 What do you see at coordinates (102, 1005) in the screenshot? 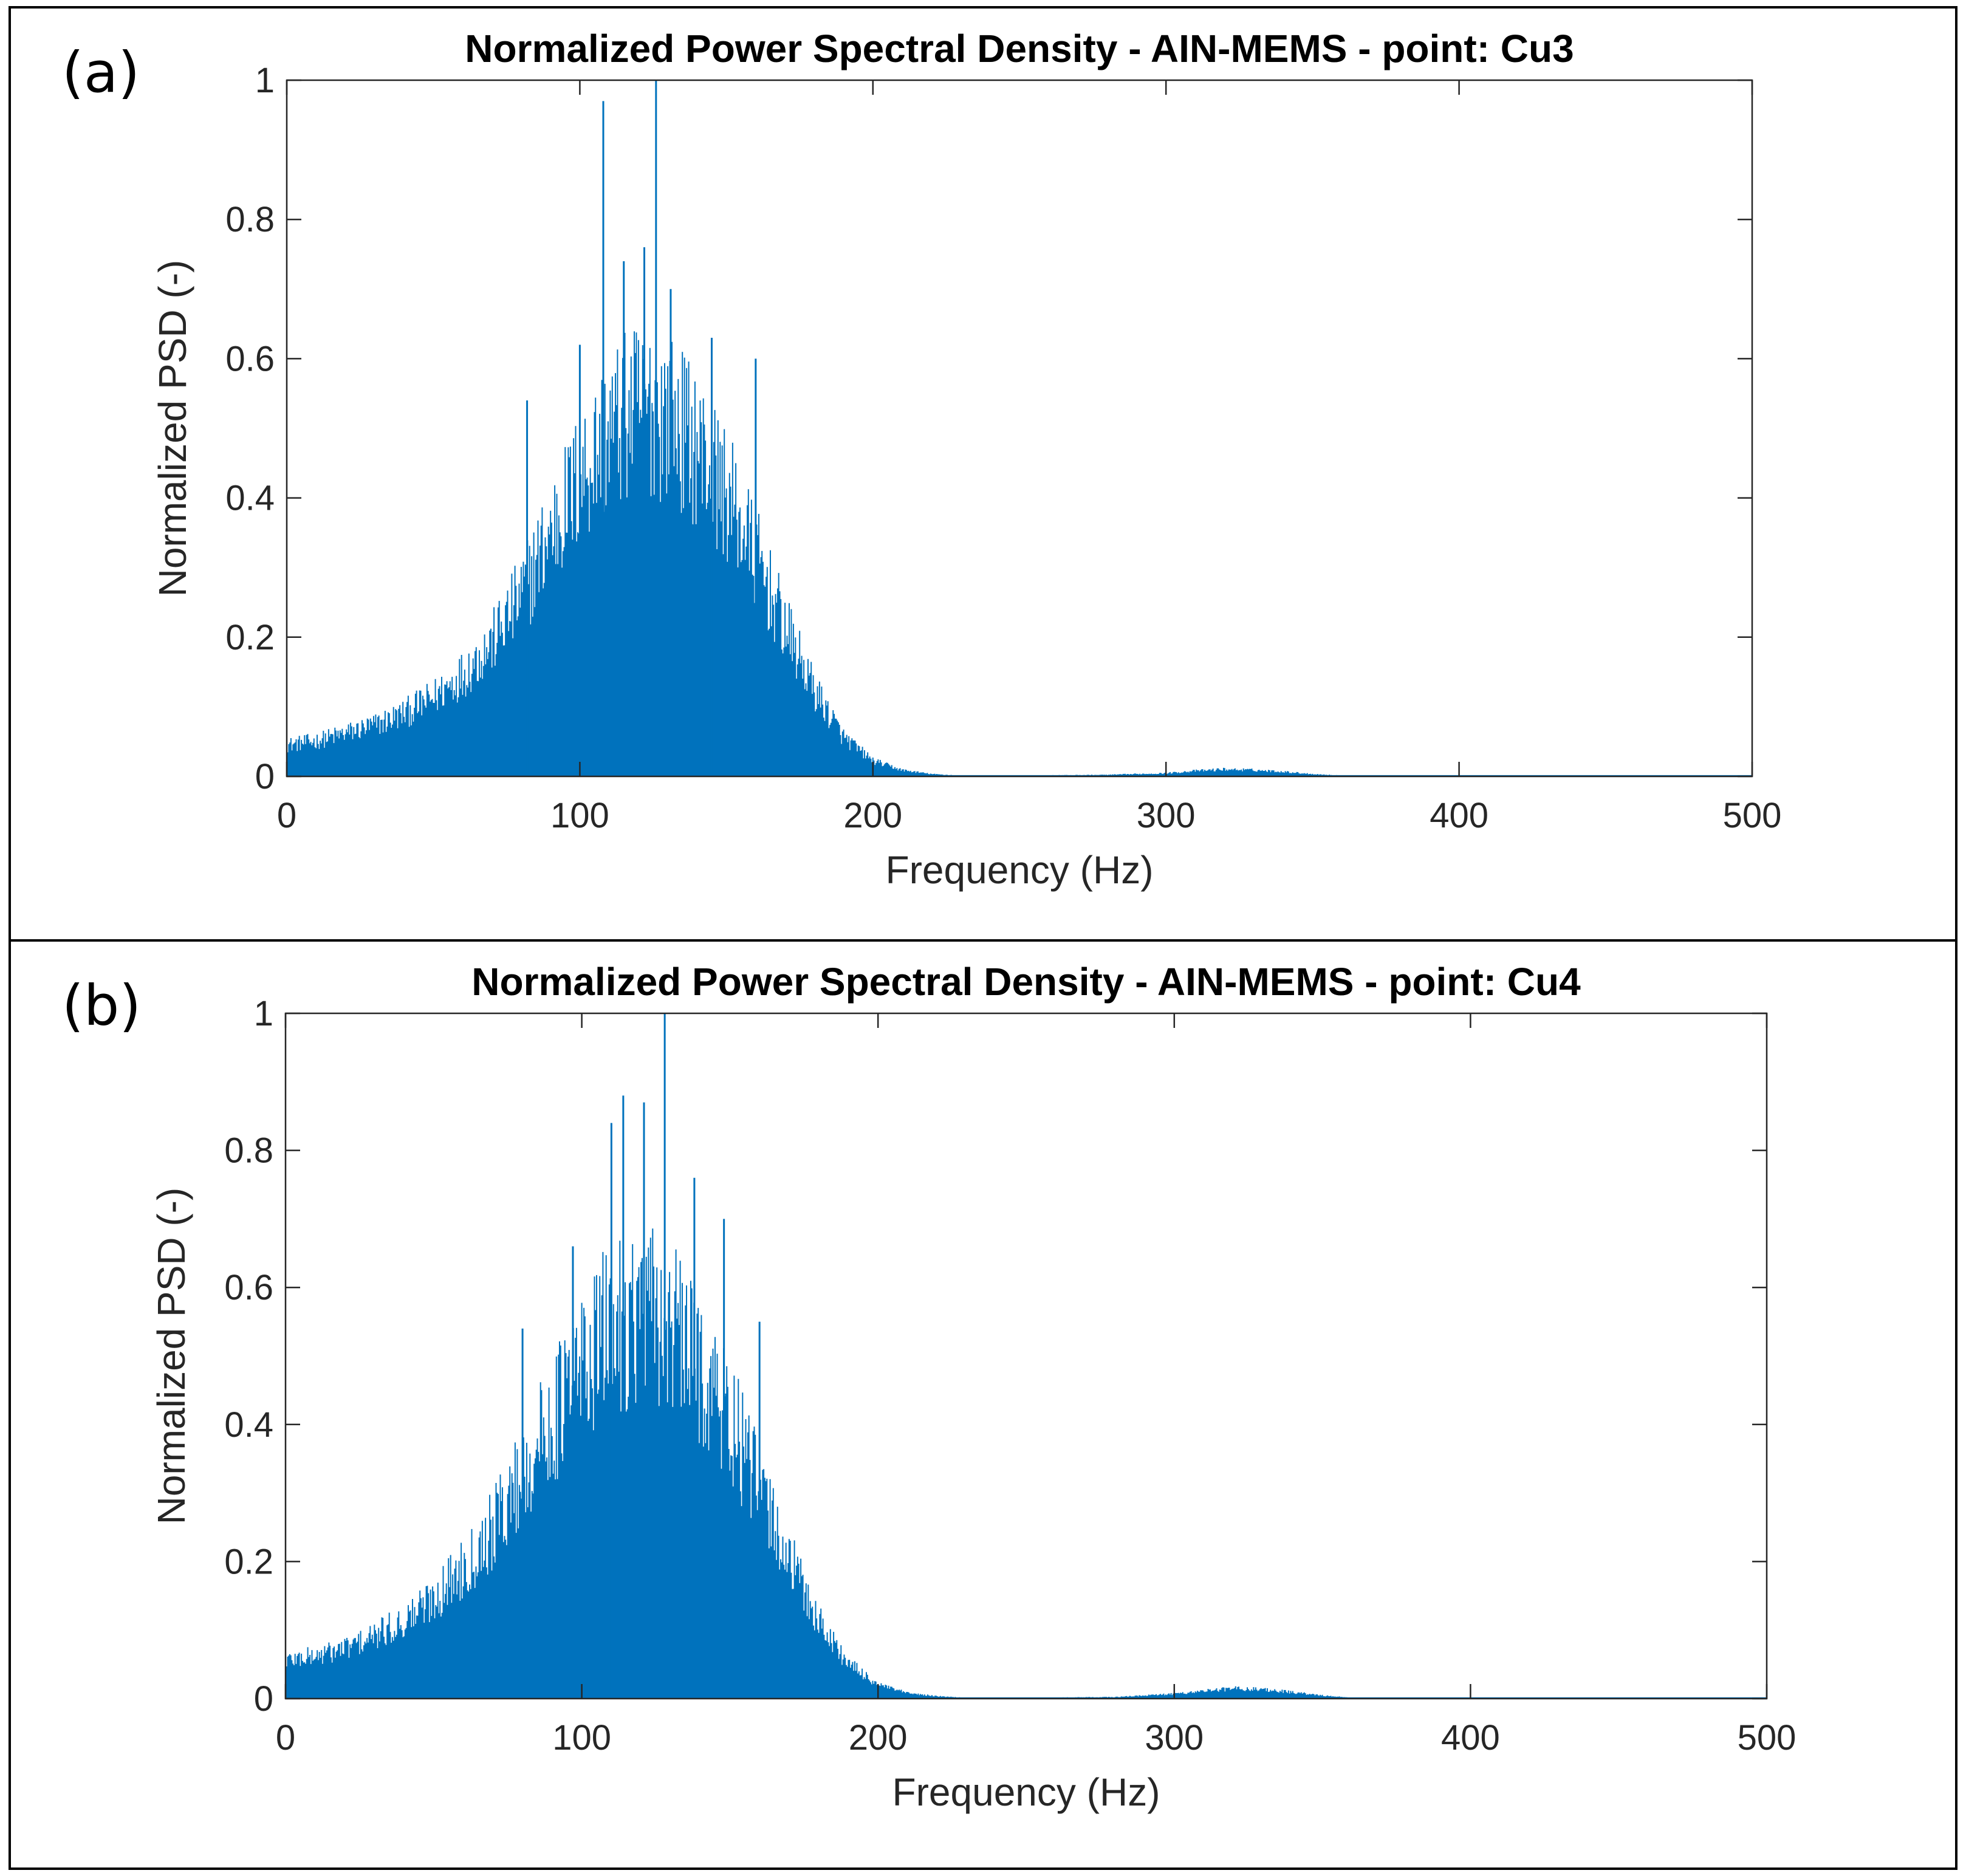
I see `panel-label: (b)` at bounding box center [102, 1005].